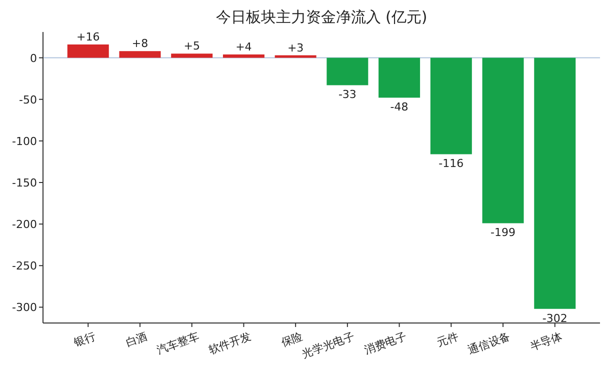  Describe the element at coordinates (292, 340) in the screenshot. I see `x-tick-label: 保险` at that location.